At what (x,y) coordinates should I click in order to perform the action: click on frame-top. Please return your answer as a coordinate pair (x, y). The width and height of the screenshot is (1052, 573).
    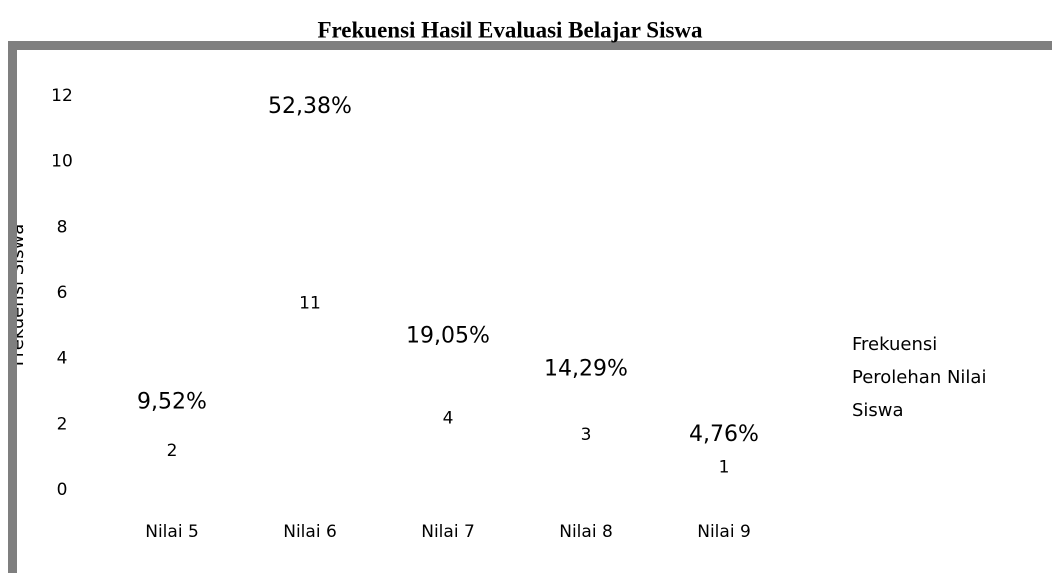
    Looking at the image, I should click on (530, 45).